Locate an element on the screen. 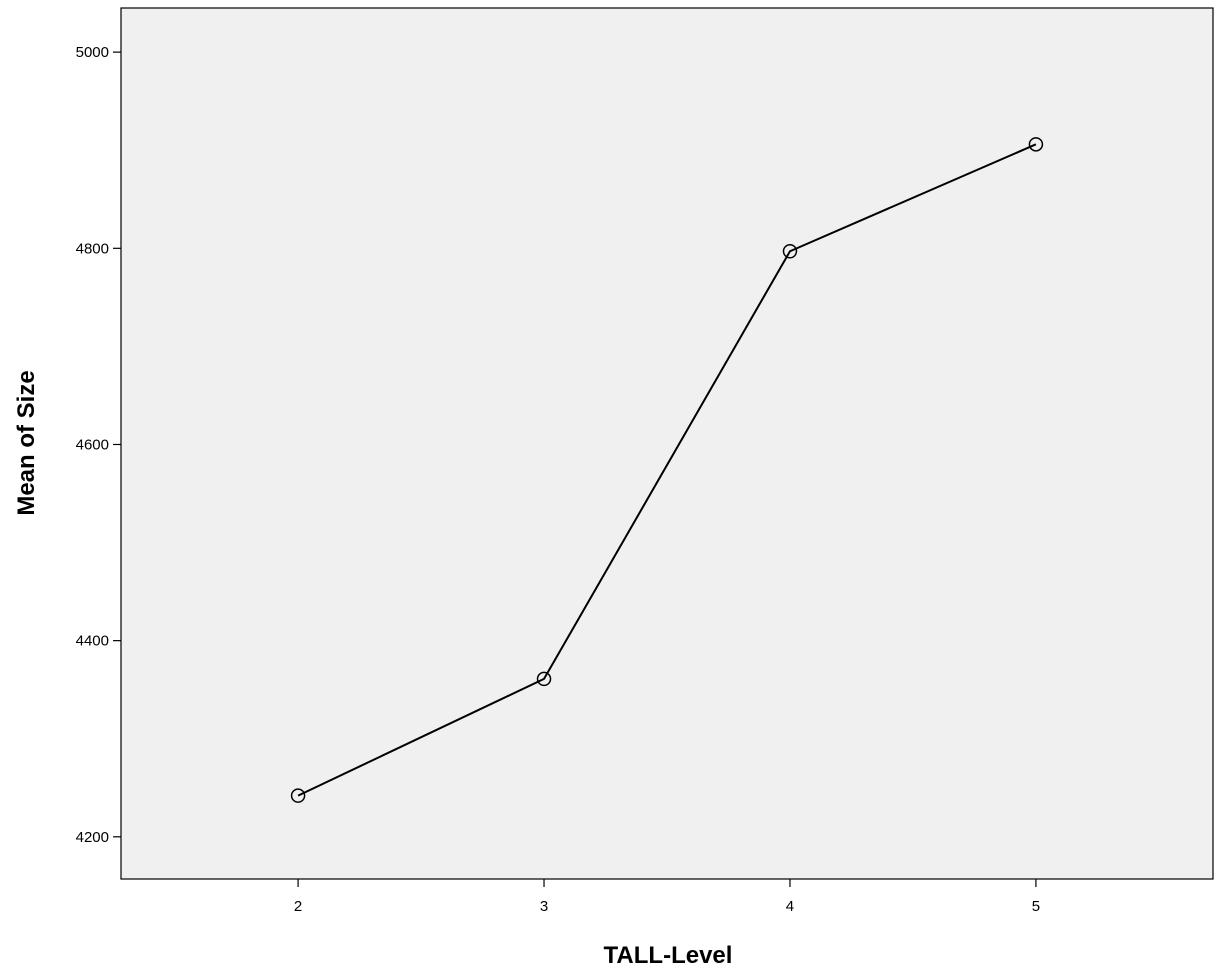 Image resolution: width=1216 pixels, height=974 pixels. y-tick-label: 4600 is located at coordinates (92, 444).